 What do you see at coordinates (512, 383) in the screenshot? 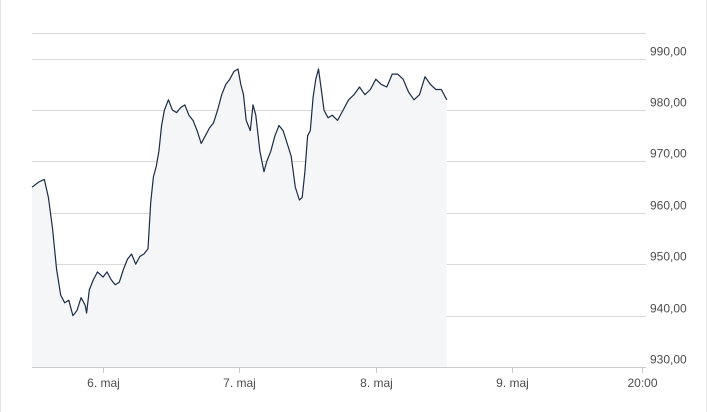
I see `x-tick-label: 9. maj` at bounding box center [512, 383].